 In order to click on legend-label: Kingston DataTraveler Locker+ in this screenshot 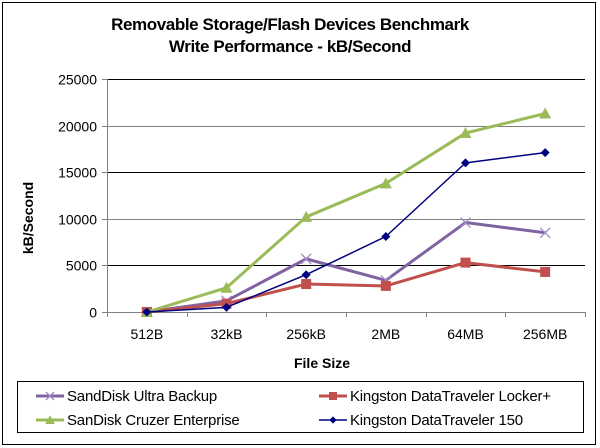, I will do `click(450, 396)`.